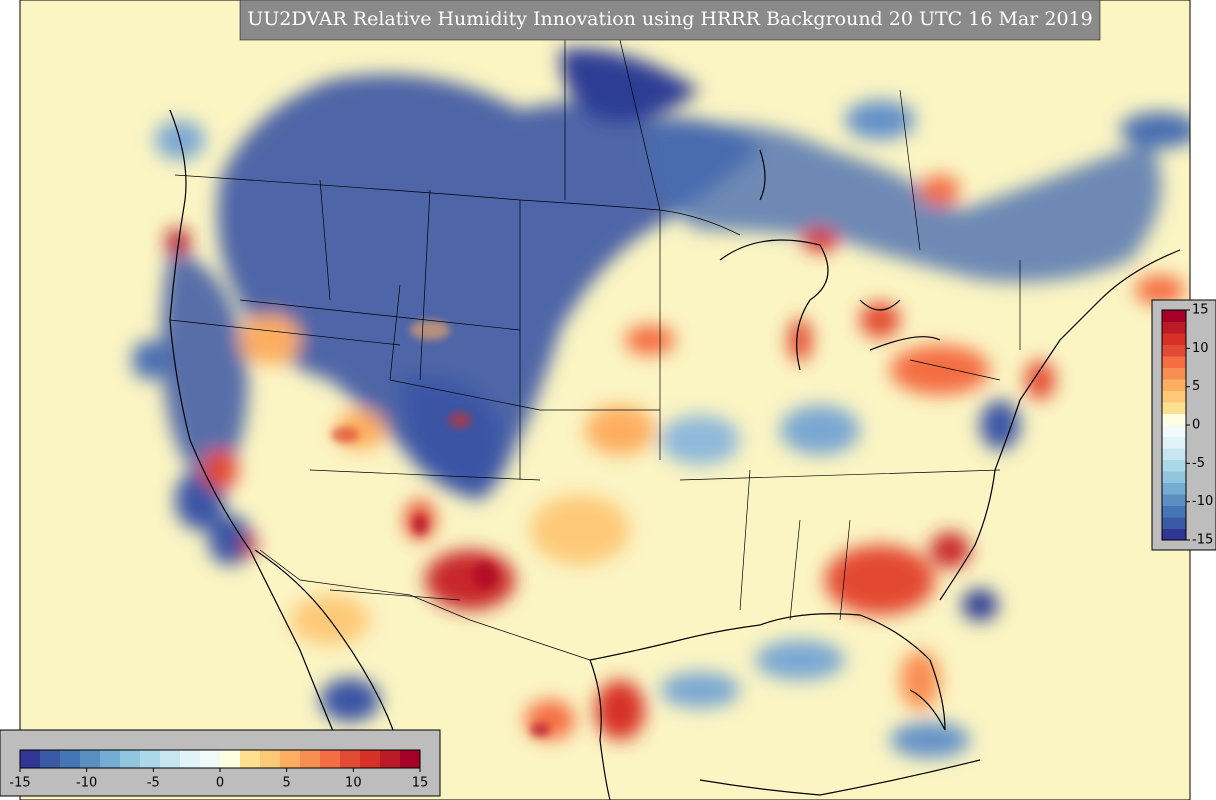 Image resolution: width=1216 pixels, height=800 pixels. Describe the element at coordinates (1200, 310) in the screenshot. I see `colorbar-v-tick-label: 15` at that location.